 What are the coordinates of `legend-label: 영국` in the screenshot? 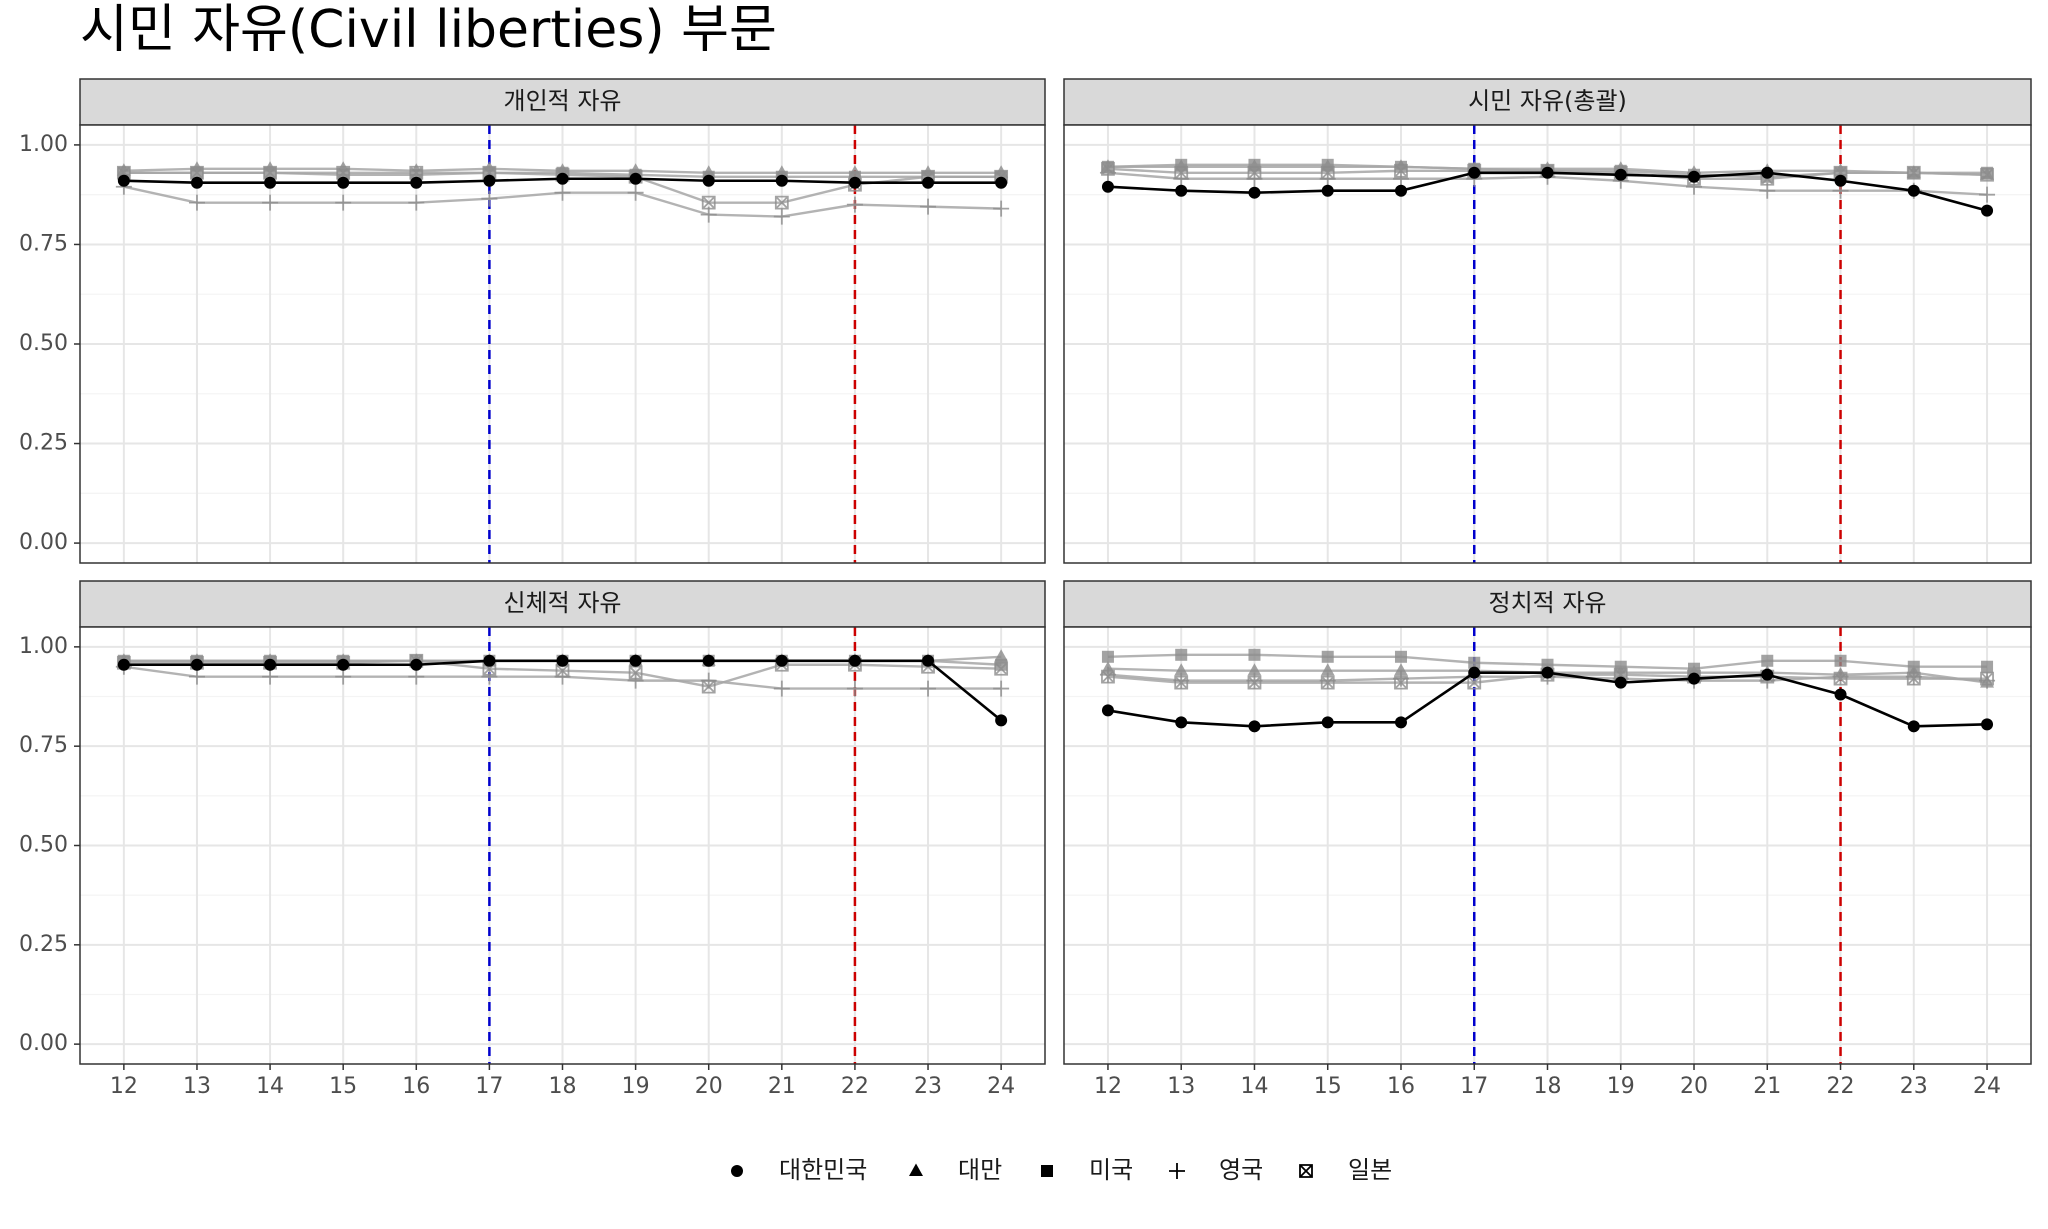 It's located at (1241, 1170).